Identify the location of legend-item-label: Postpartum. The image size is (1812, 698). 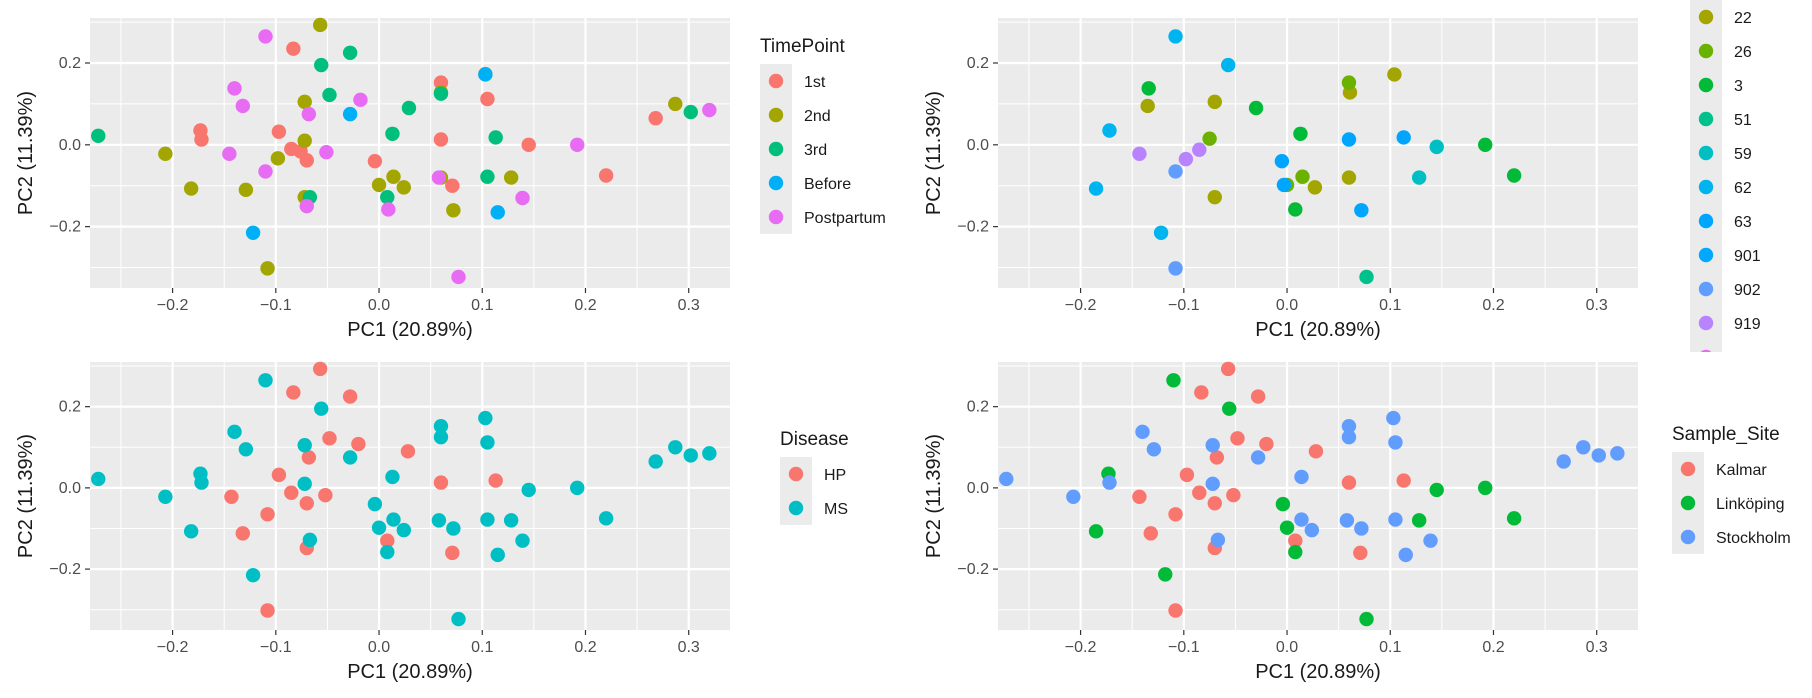
(845, 218).